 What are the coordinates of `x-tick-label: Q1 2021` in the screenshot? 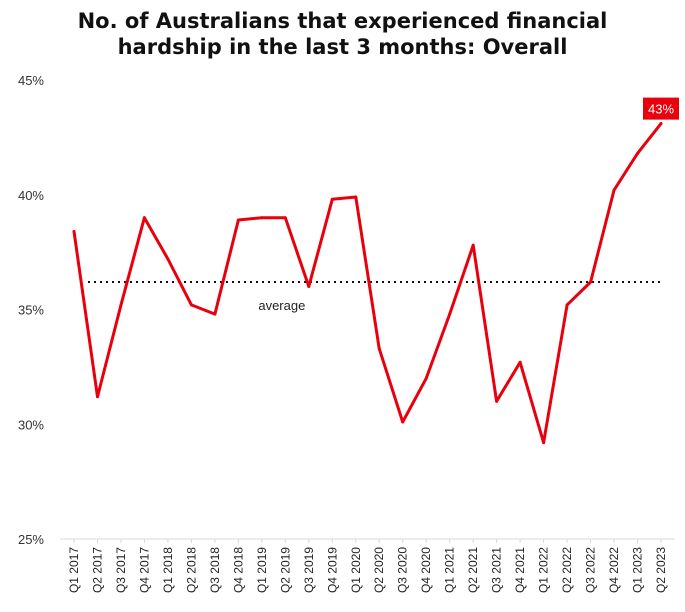 It's located at (450, 570).